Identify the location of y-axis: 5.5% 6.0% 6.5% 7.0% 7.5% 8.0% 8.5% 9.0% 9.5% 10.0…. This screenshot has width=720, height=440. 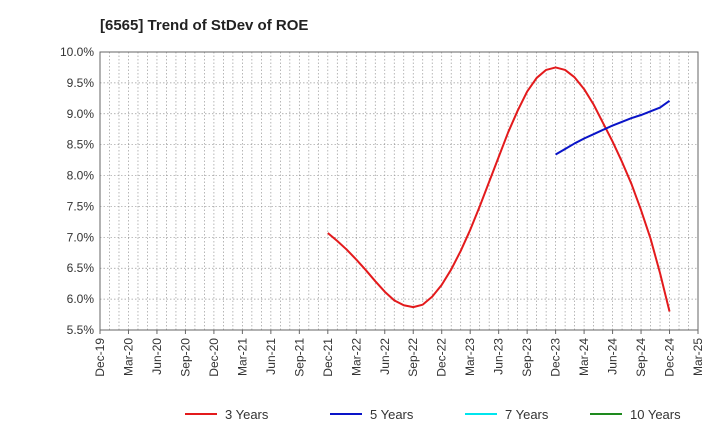
(77, 191).